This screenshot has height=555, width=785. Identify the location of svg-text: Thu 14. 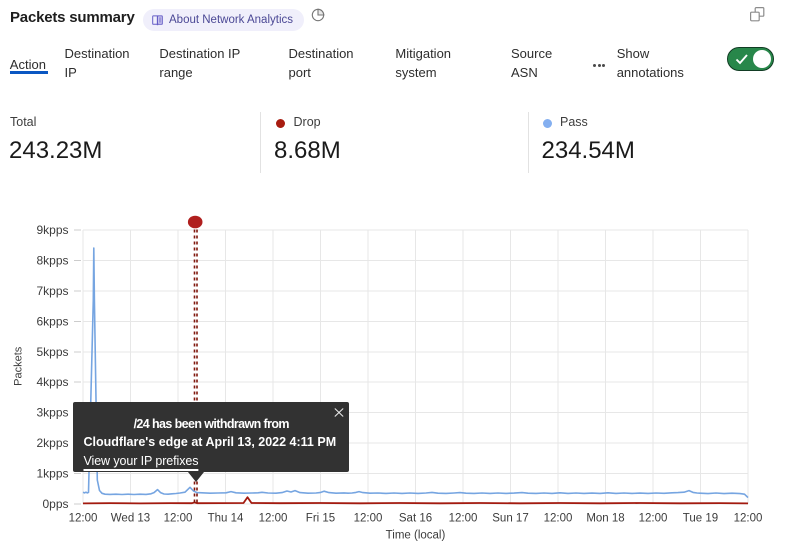
(226, 519).